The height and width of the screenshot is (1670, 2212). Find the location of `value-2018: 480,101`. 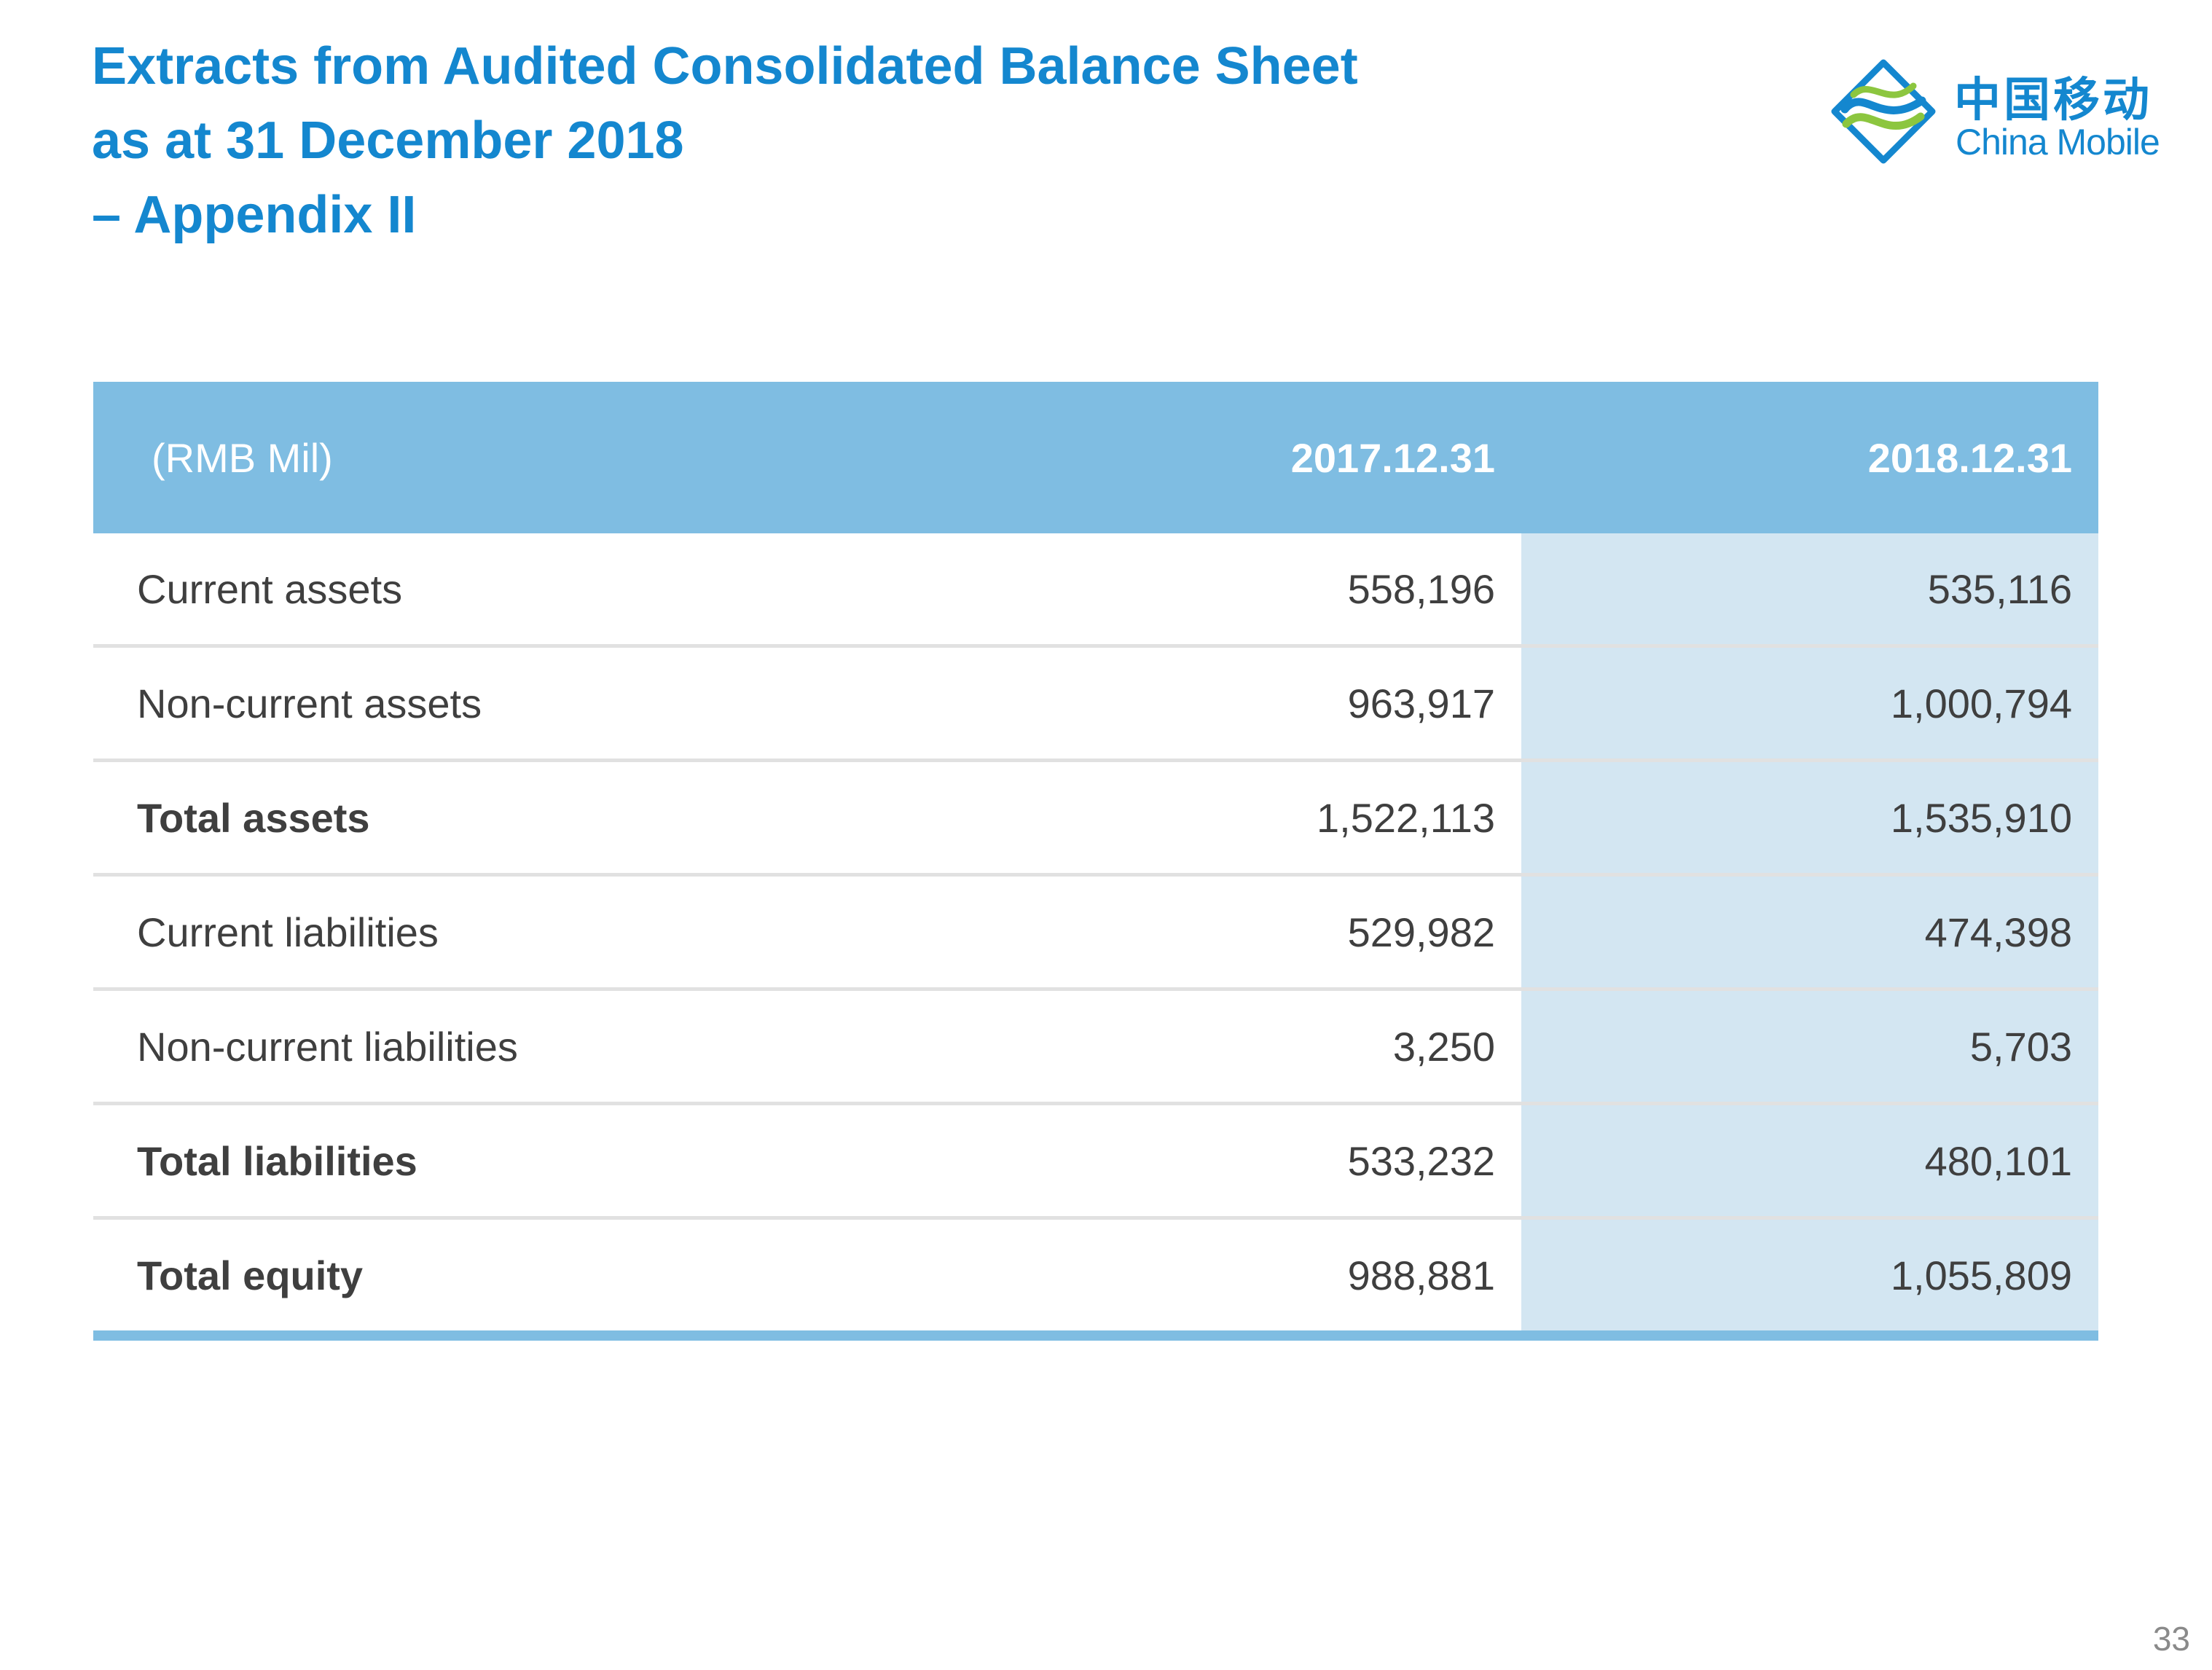

value-2018: 480,101 is located at coordinates (1810, 1162).